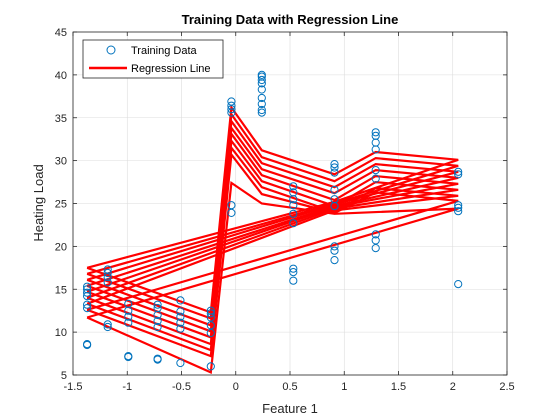 The width and height of the screenshot is (560, 420). What do you see at coordinates (290, 408) in the screenshot?
I see `x-axis-title: Feature 1` at bounding box center [290, 408].